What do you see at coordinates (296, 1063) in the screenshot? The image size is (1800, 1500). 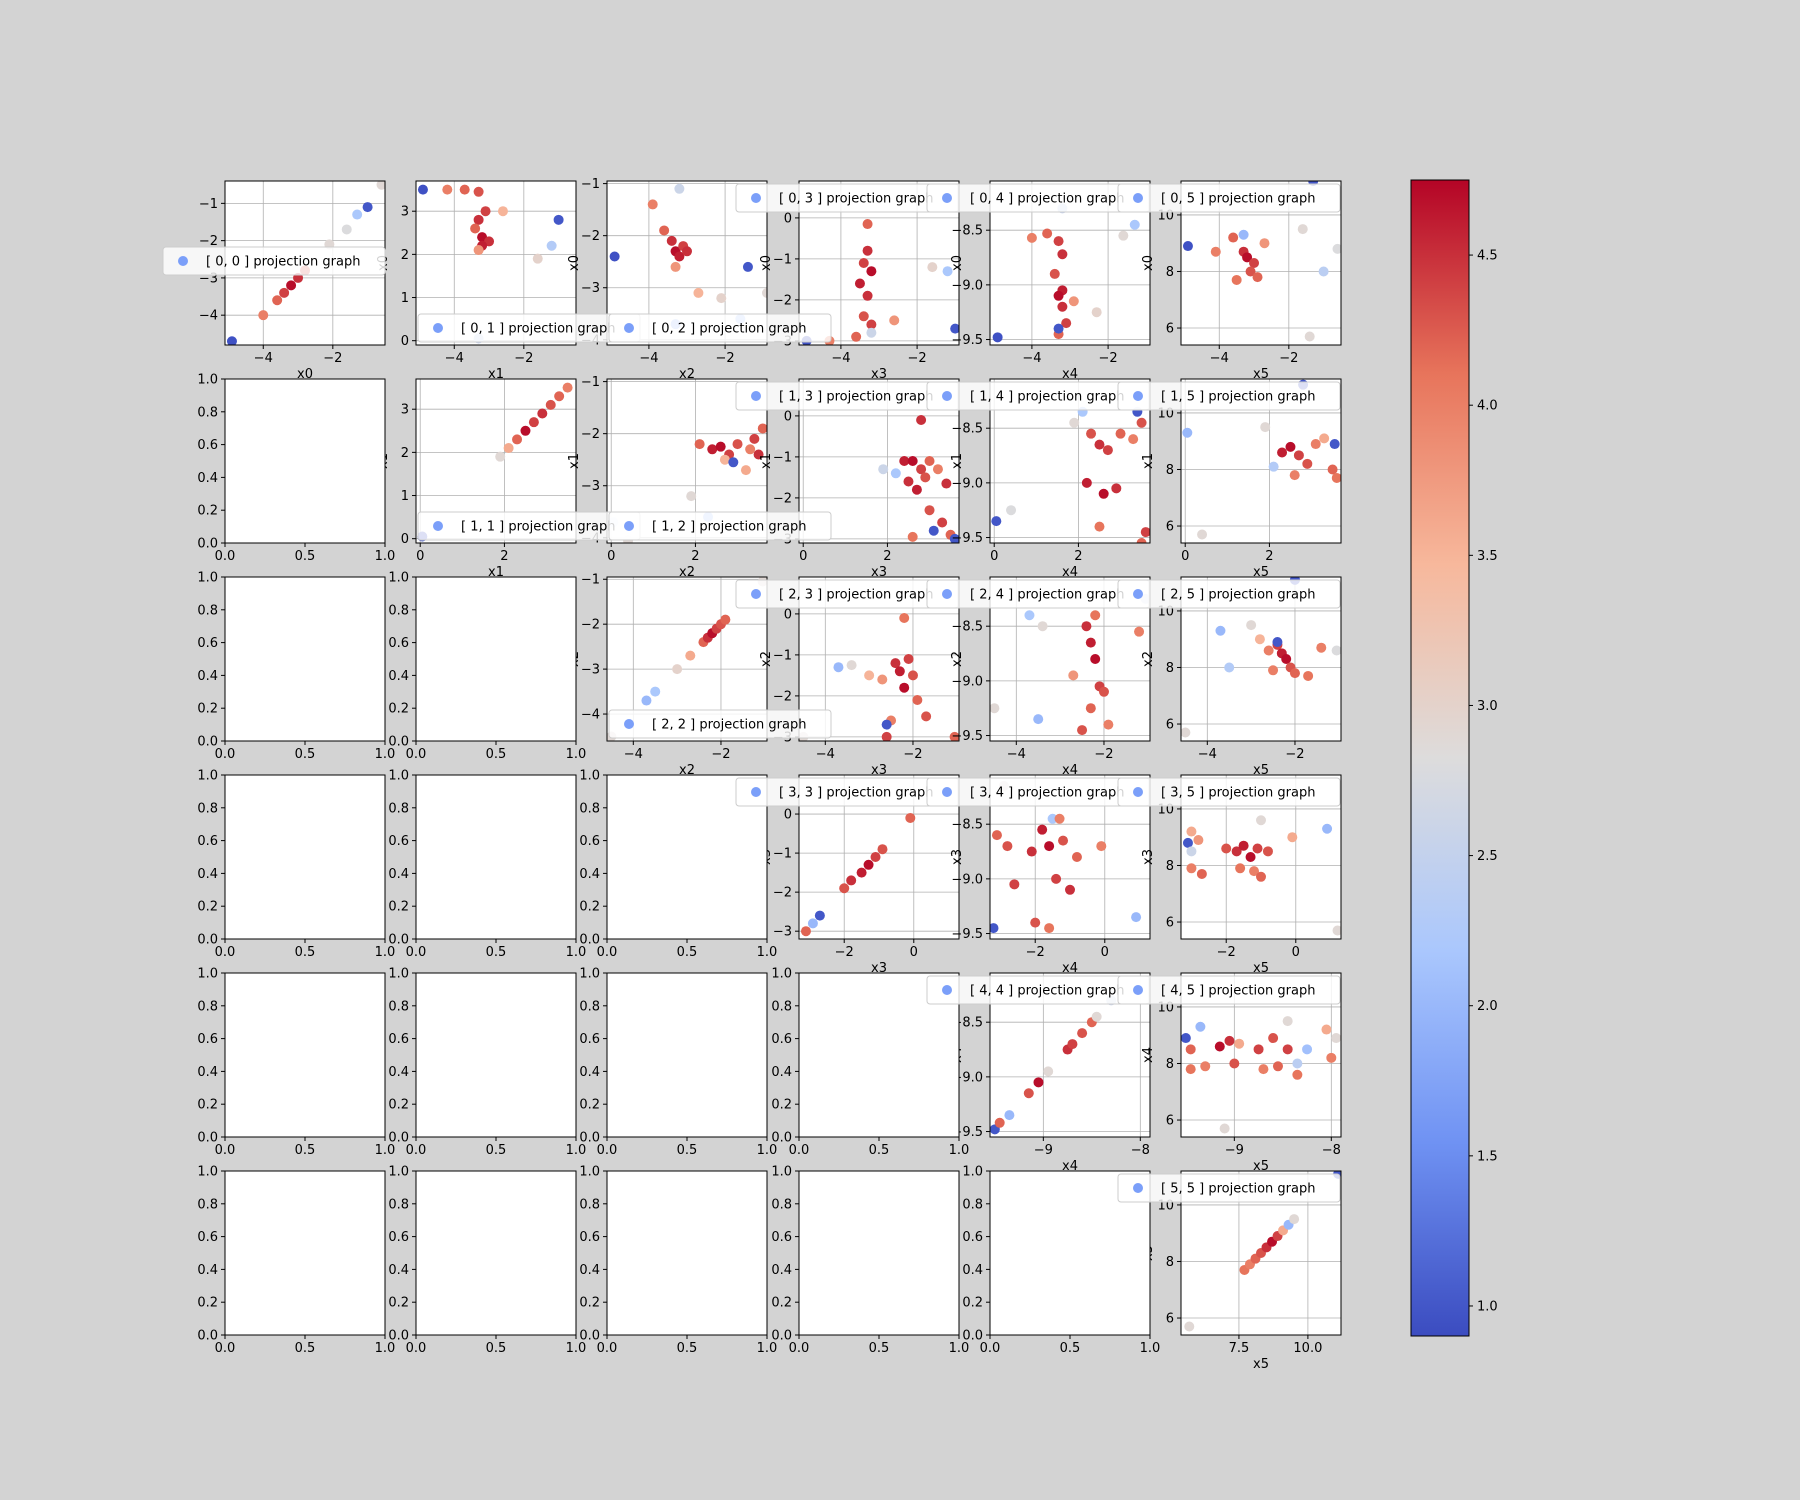 I see `subplot-4-0: 0.0 0.5 1.0 0.0 0.2 0.4 0.6 0.8 1.0` at bounding box center [296, 1063].